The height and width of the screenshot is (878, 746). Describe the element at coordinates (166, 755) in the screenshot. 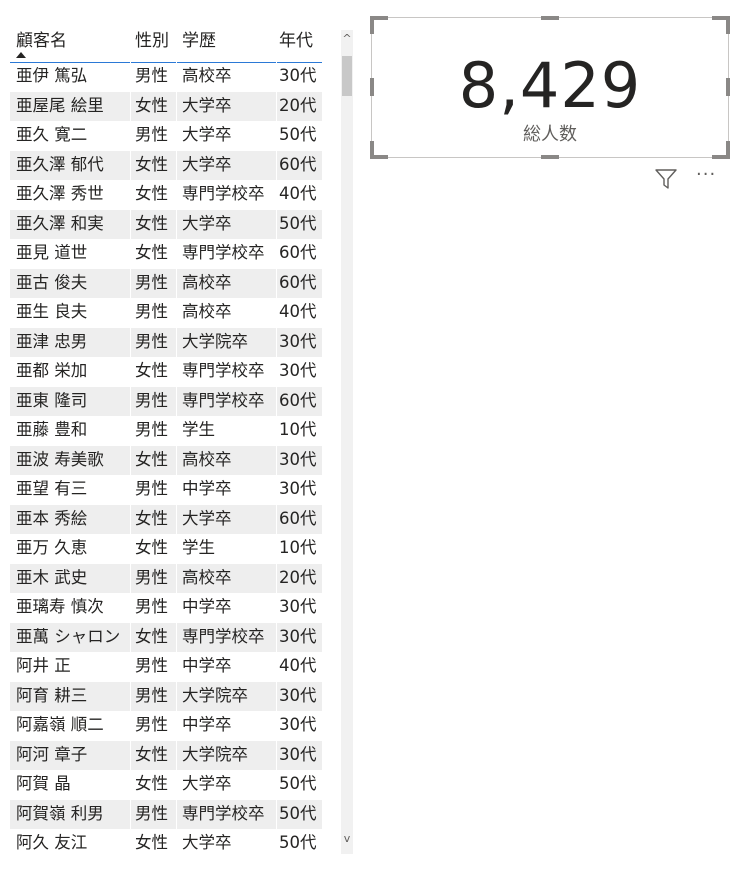

I see `table-row: 阿河 章子 女性 大学院卒 30代` at that location.